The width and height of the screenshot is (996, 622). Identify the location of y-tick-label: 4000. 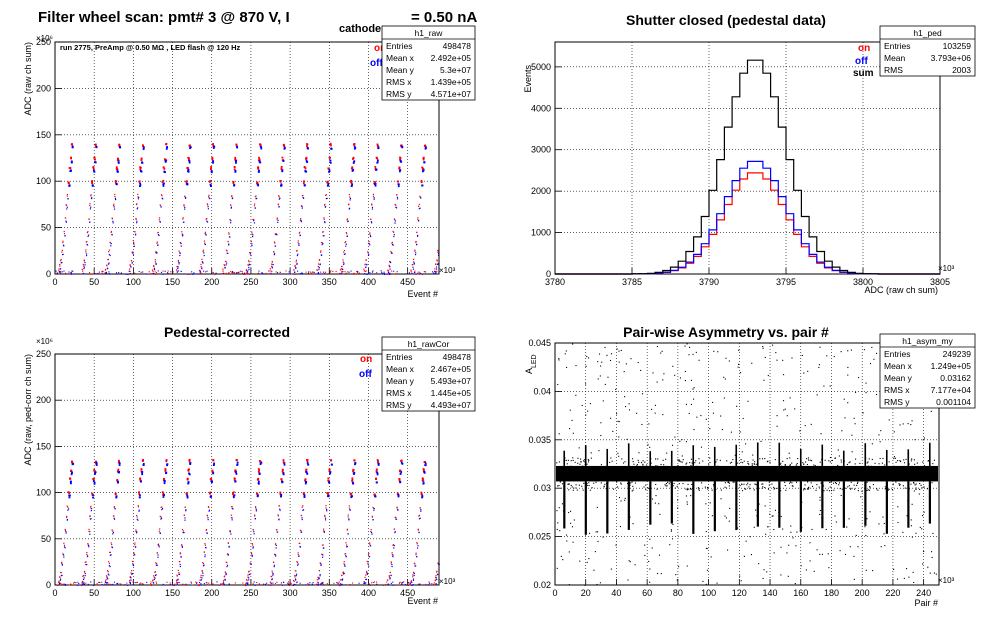
(541, 108).